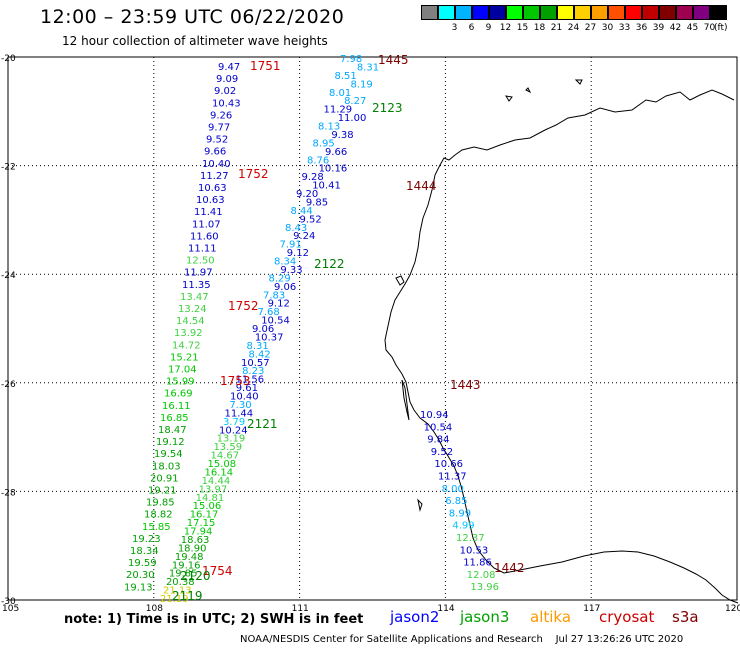  What do you see at coordinates (207, 506) in the screenshot?
I see `track-value: 15.06` at bounding box center [207, 506].